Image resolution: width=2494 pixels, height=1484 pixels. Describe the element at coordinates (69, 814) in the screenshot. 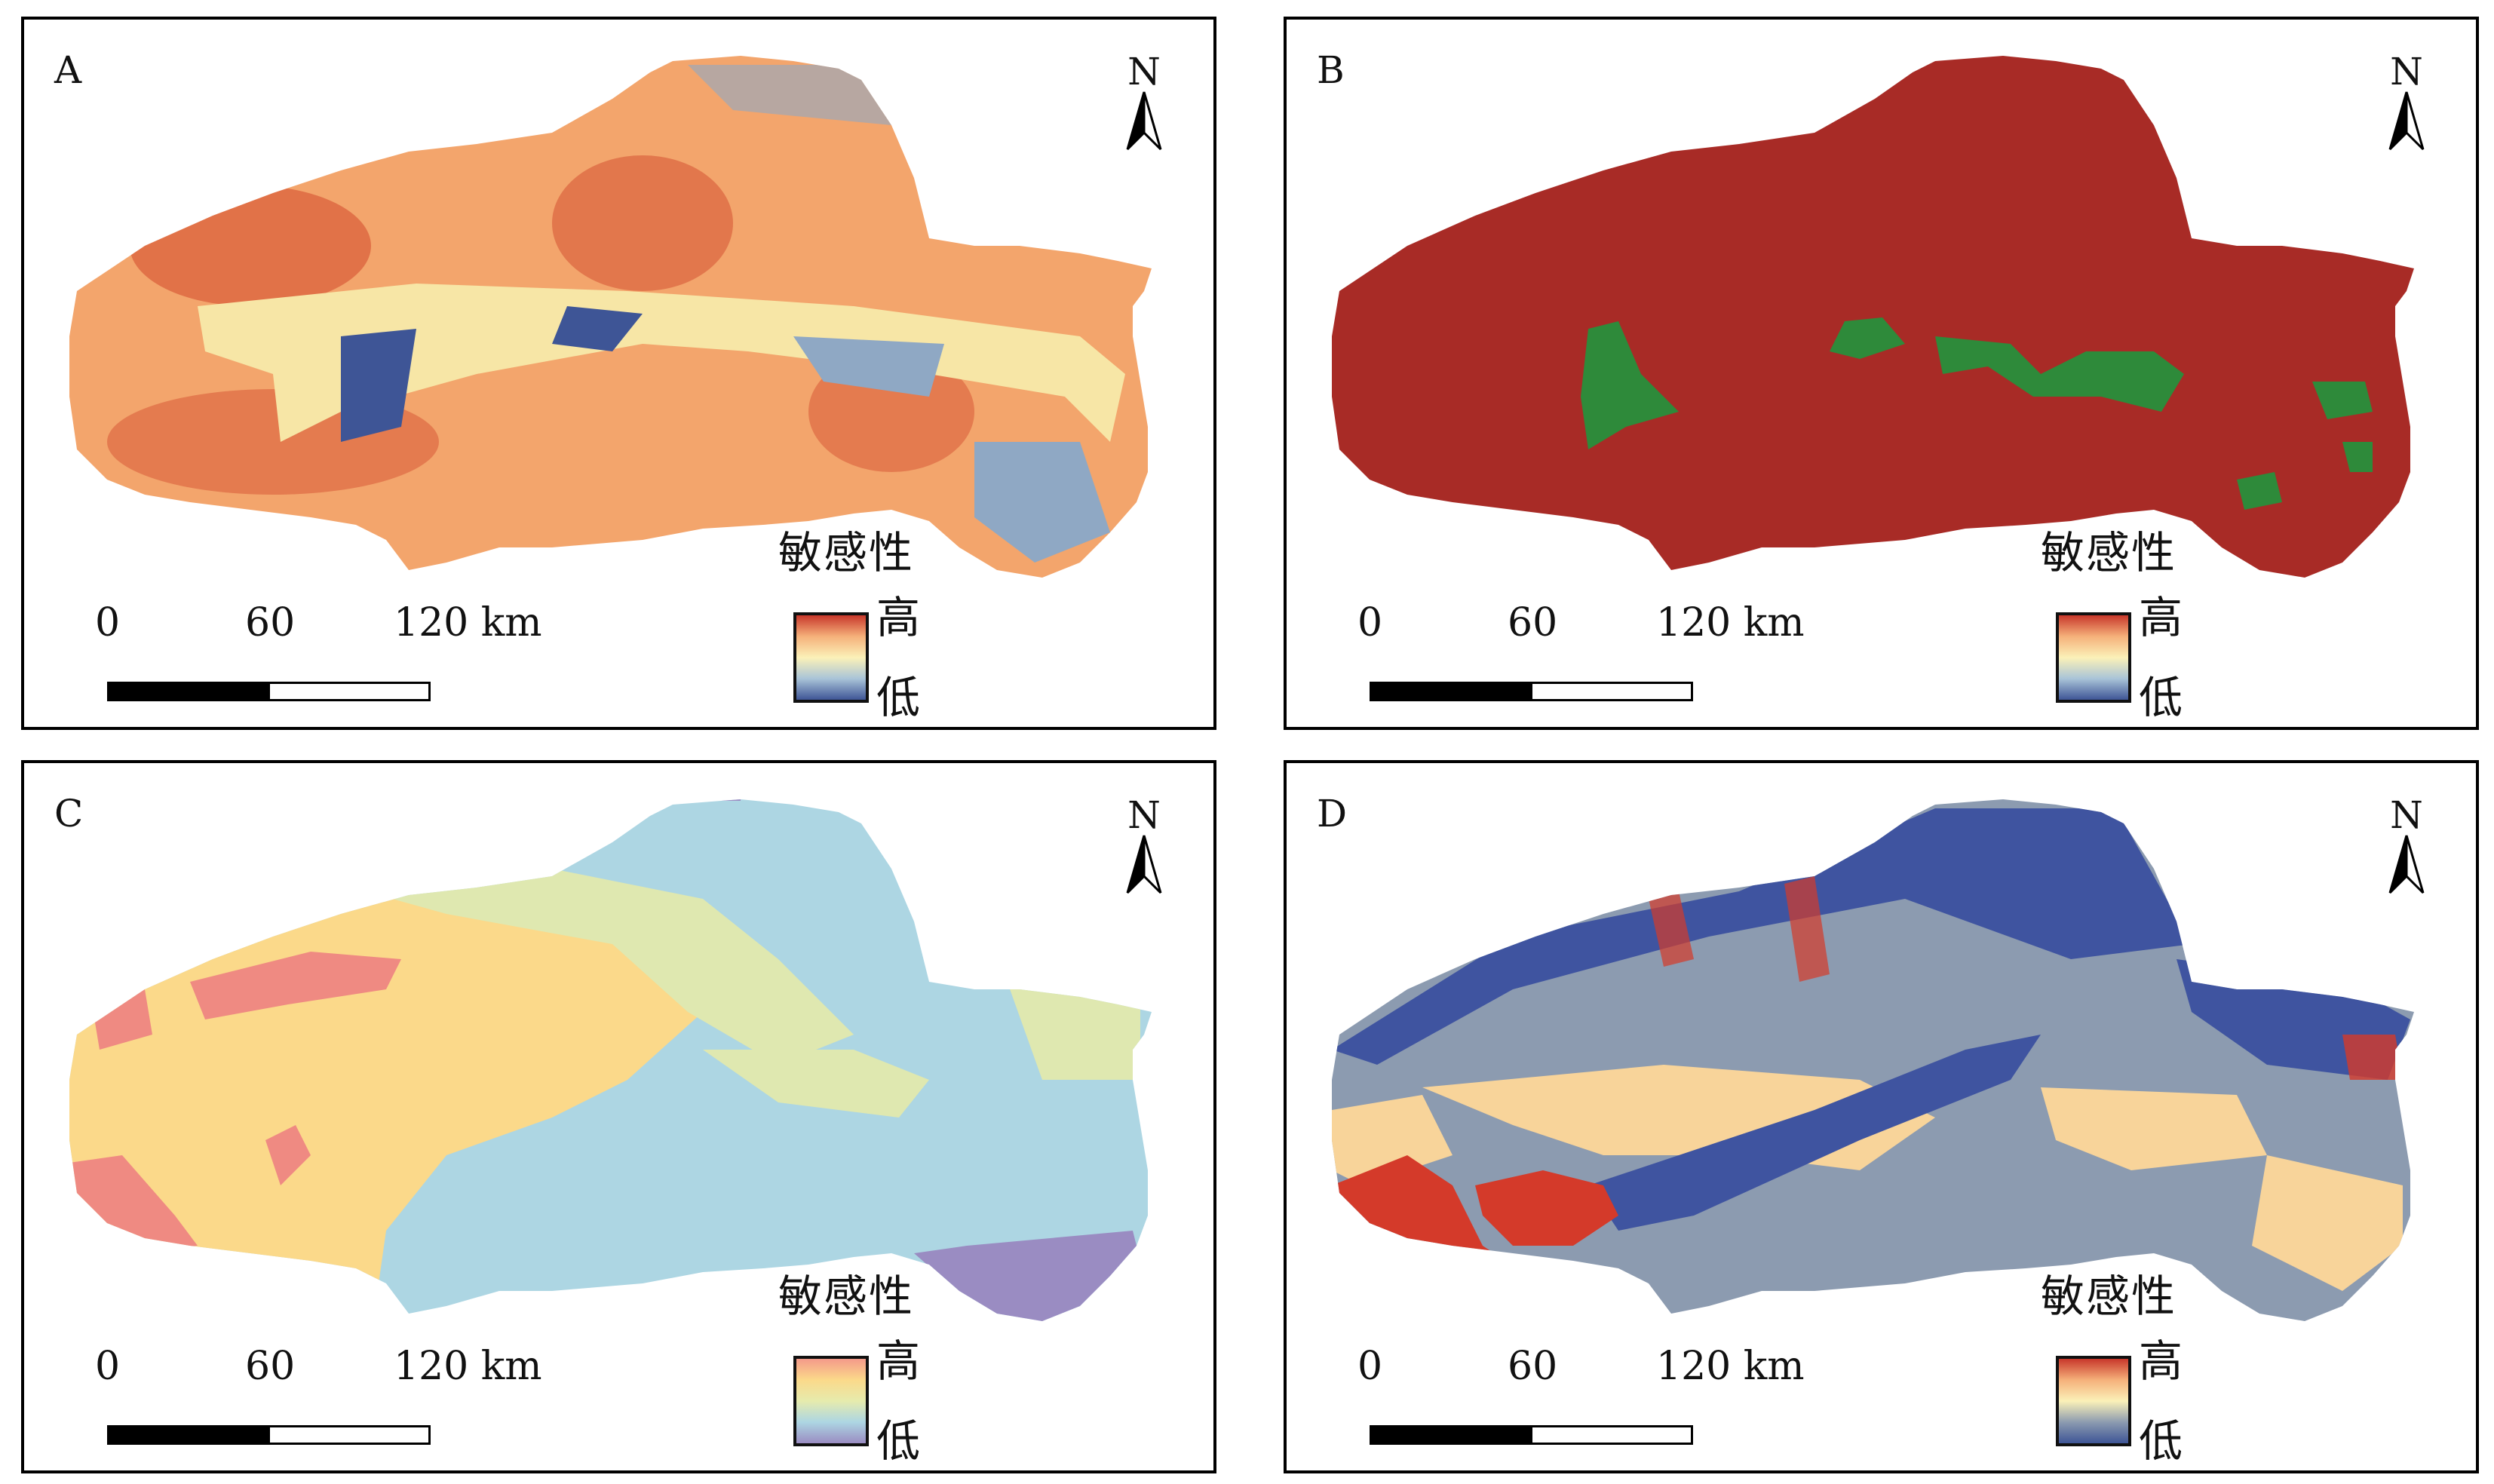

I see `panel-label: C` at that location.